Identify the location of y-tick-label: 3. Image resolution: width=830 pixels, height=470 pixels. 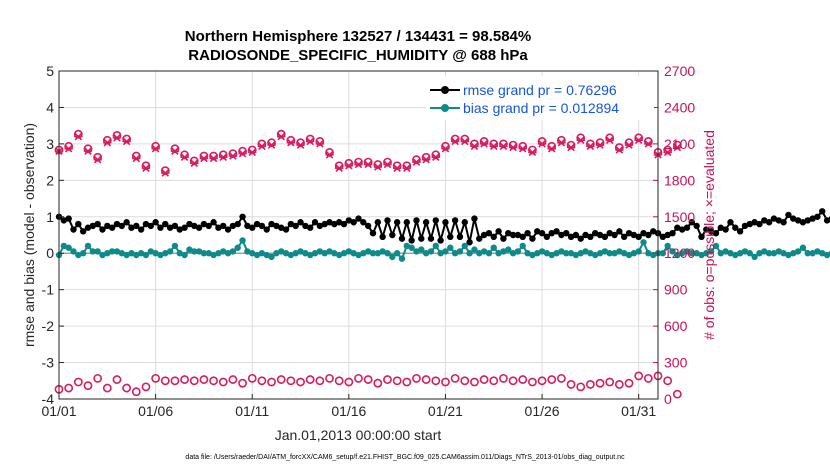
(50, 144).